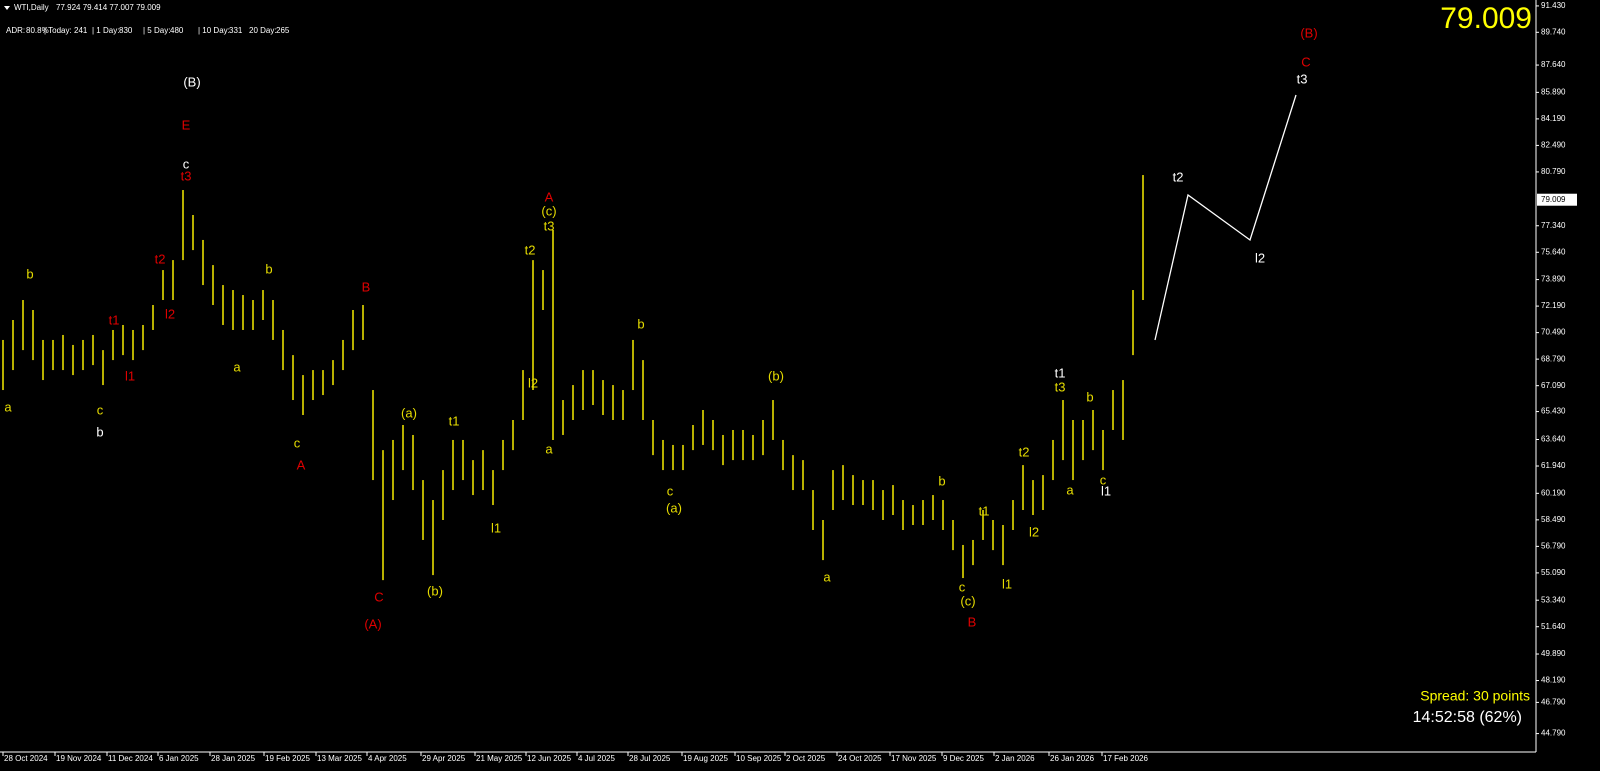 The width and height of the screenshot is (1600, 771). Describe the element at coordinates (387, 758) in the screenshot. I see `x-tick-label: 4 Apr 2025` at that location.